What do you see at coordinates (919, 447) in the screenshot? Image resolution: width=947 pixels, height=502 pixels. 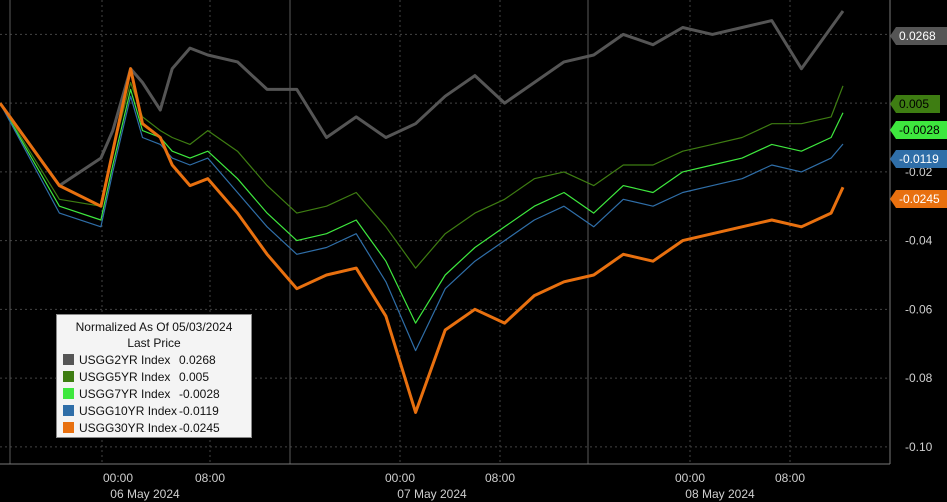 I see `y-tick-label: -0.10` at bounding box center [919, 447].